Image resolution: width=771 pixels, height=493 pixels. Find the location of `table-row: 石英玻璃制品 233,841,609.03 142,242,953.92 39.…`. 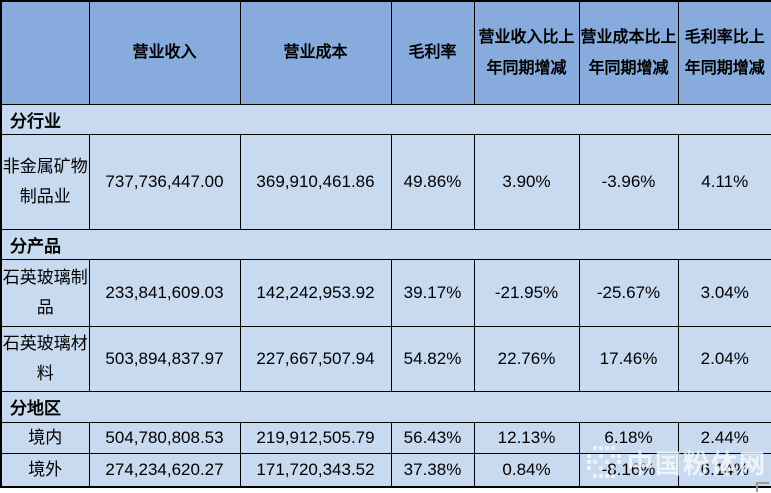

table-row: 石英玻璃制品 233,841,609.03 142,242,953.92 39.… is located at coordinates (385, 293).